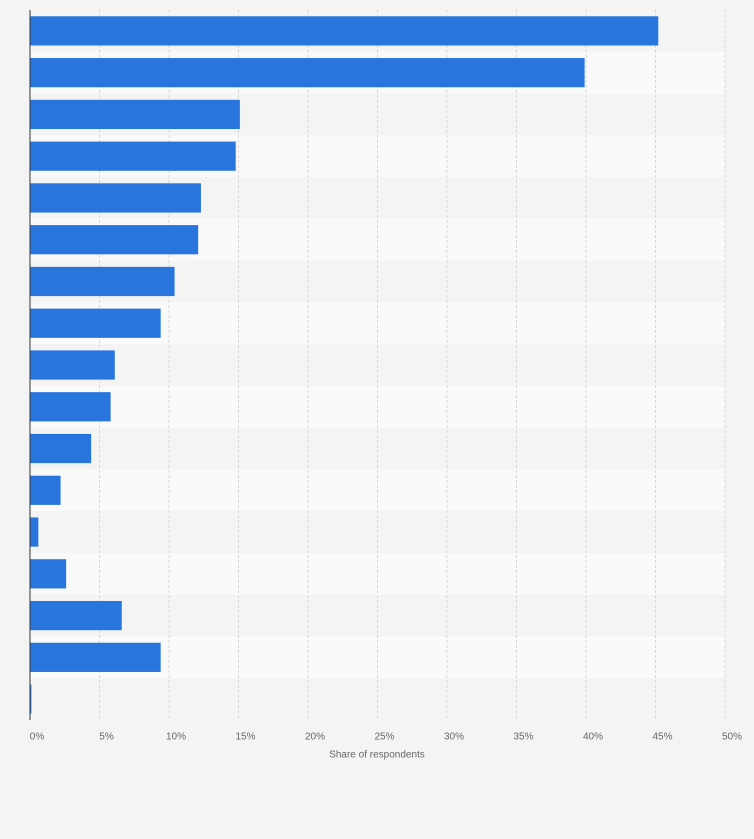 Image resolution: width=754 pixels, height=839 pixels. Describe the element at coordinates (377, 755) in the screenshot. I see `x-axis-title: Share of respondents` at that location.